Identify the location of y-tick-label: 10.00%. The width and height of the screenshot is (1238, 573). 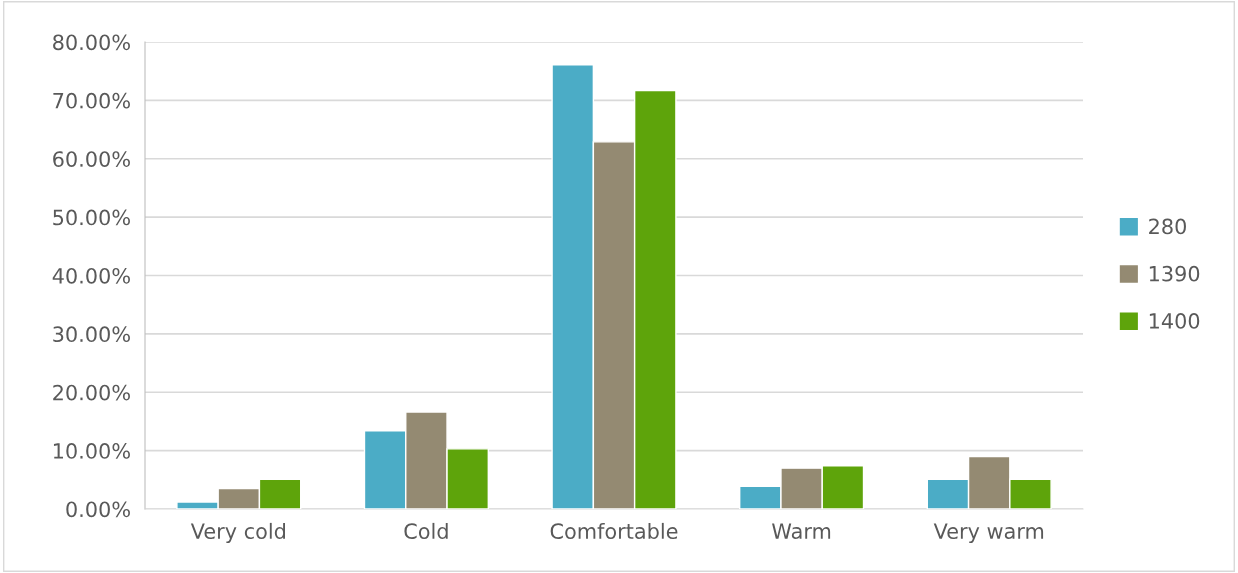
(91, 451).